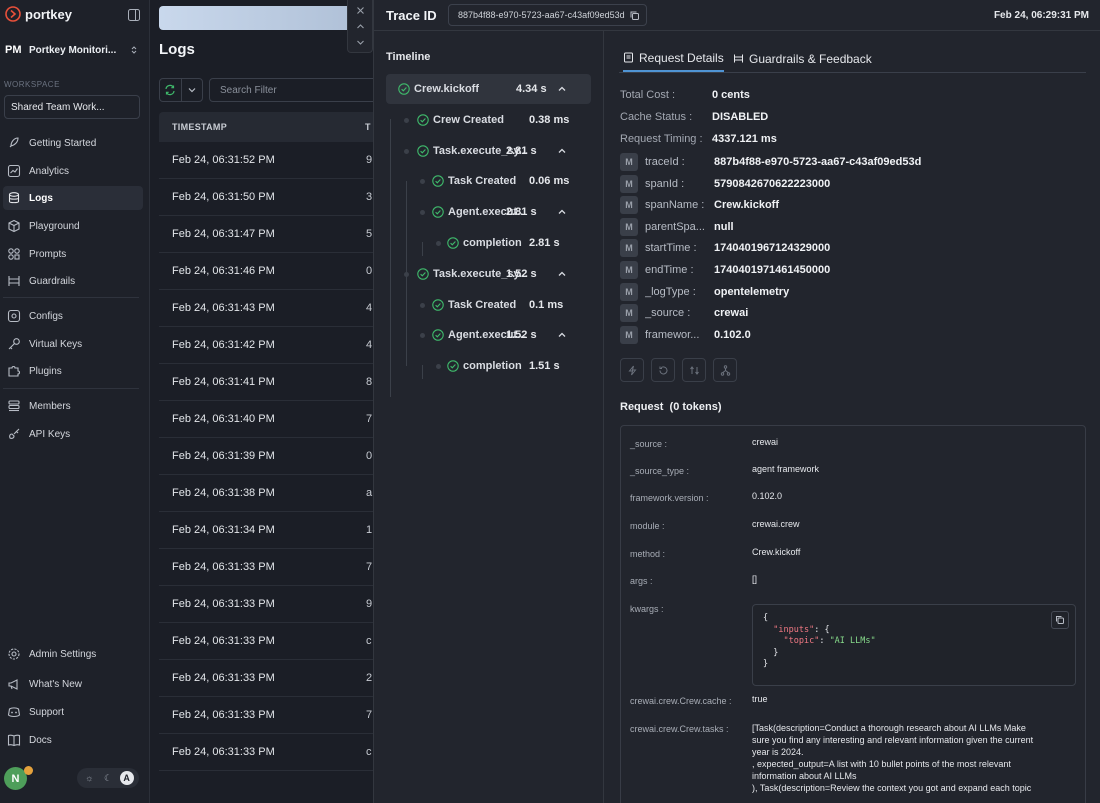 The width and height of the screenshot is (1100, 803). Describe the element at coordinates (914, 645) in the screenshot. I see `kwargs-json-block: { "inputs": { "topic": "AI LLMs" } }` at that location.